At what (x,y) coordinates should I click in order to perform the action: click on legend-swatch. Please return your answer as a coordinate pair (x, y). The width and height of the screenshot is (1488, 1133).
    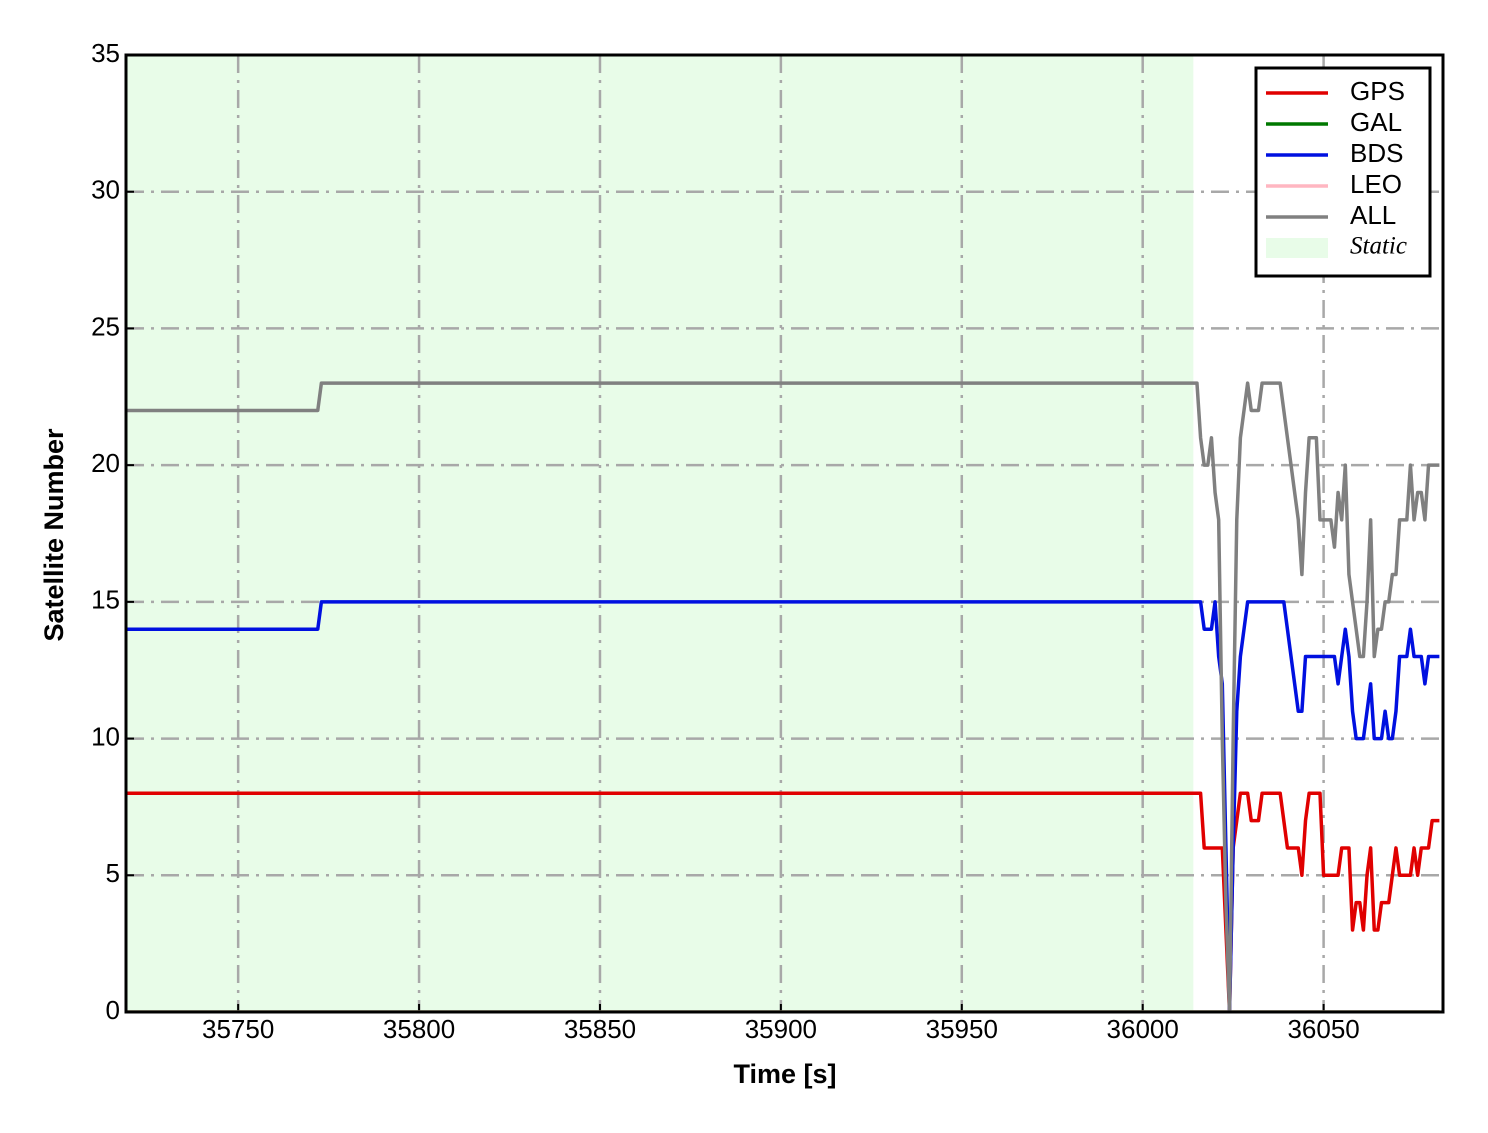
    Looking at the image, I should click on (1297, 248).